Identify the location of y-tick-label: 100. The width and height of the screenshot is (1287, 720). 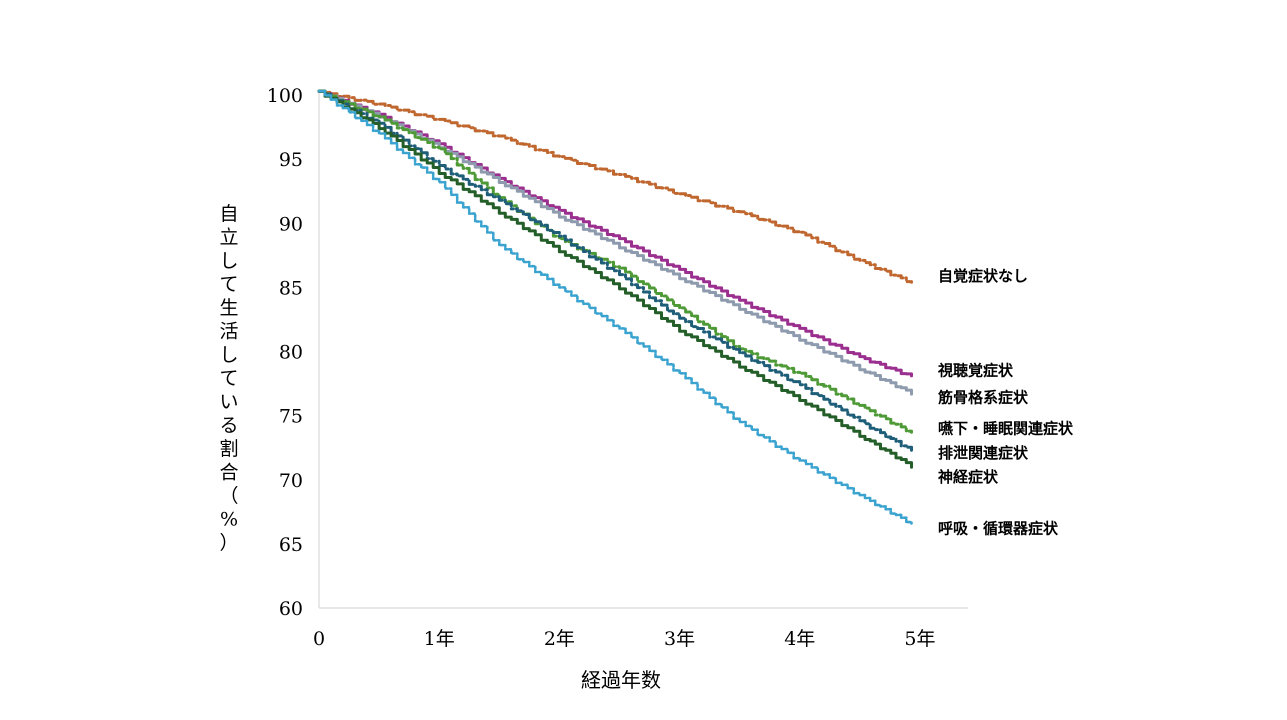
(285, 96).